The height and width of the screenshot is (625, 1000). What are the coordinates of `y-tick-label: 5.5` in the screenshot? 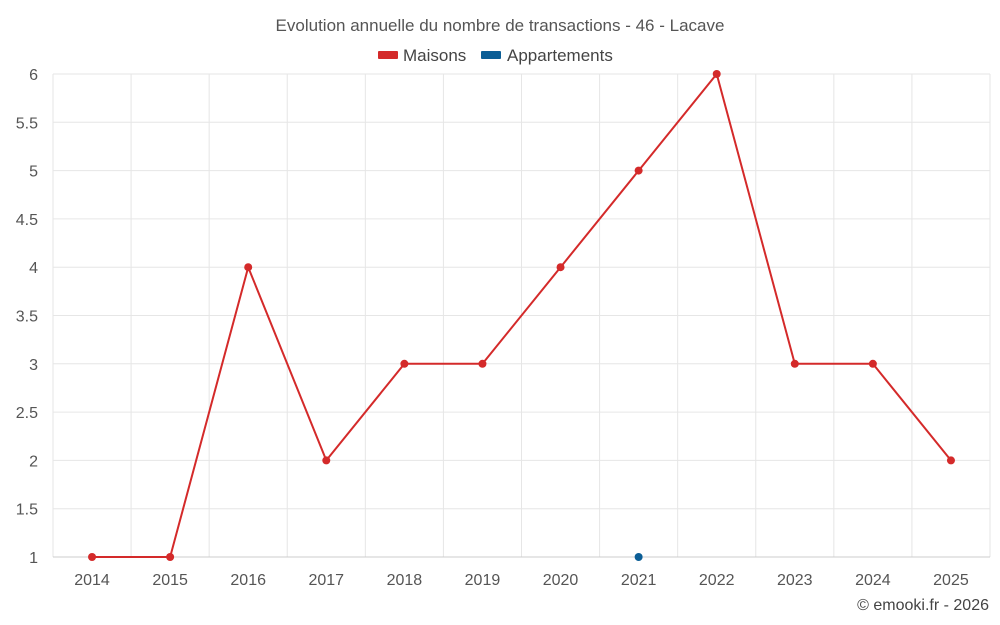 It's located at (27, 123).